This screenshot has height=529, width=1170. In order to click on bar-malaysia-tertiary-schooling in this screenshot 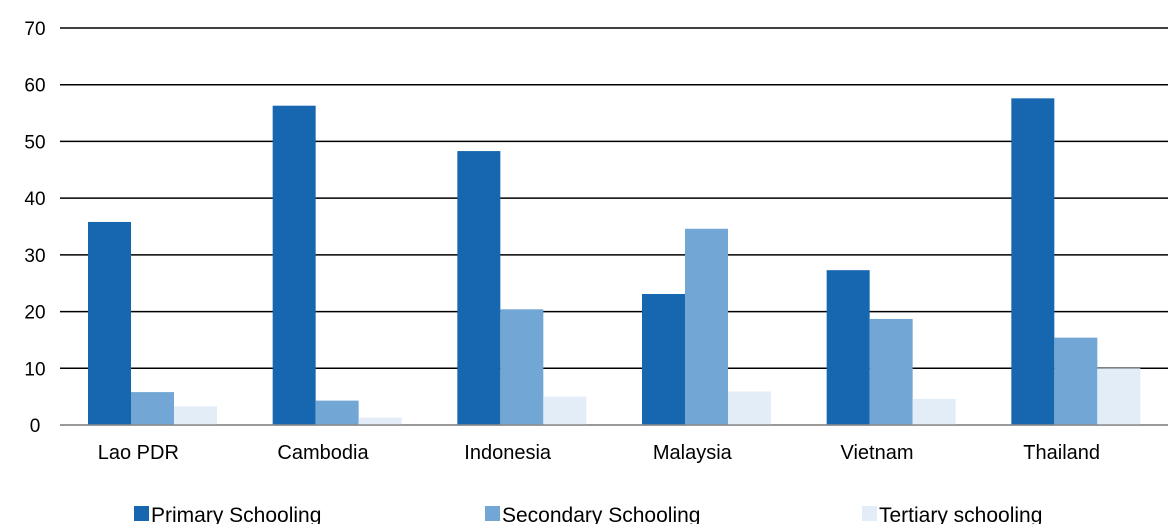, I will do `click(749, 408)`.